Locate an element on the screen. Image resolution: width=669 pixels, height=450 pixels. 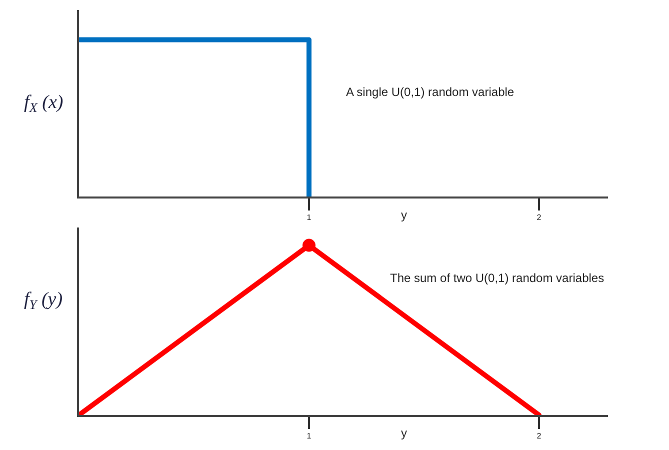
annotation: A single U(0,1) random variable is located at coordinates (430, 92).